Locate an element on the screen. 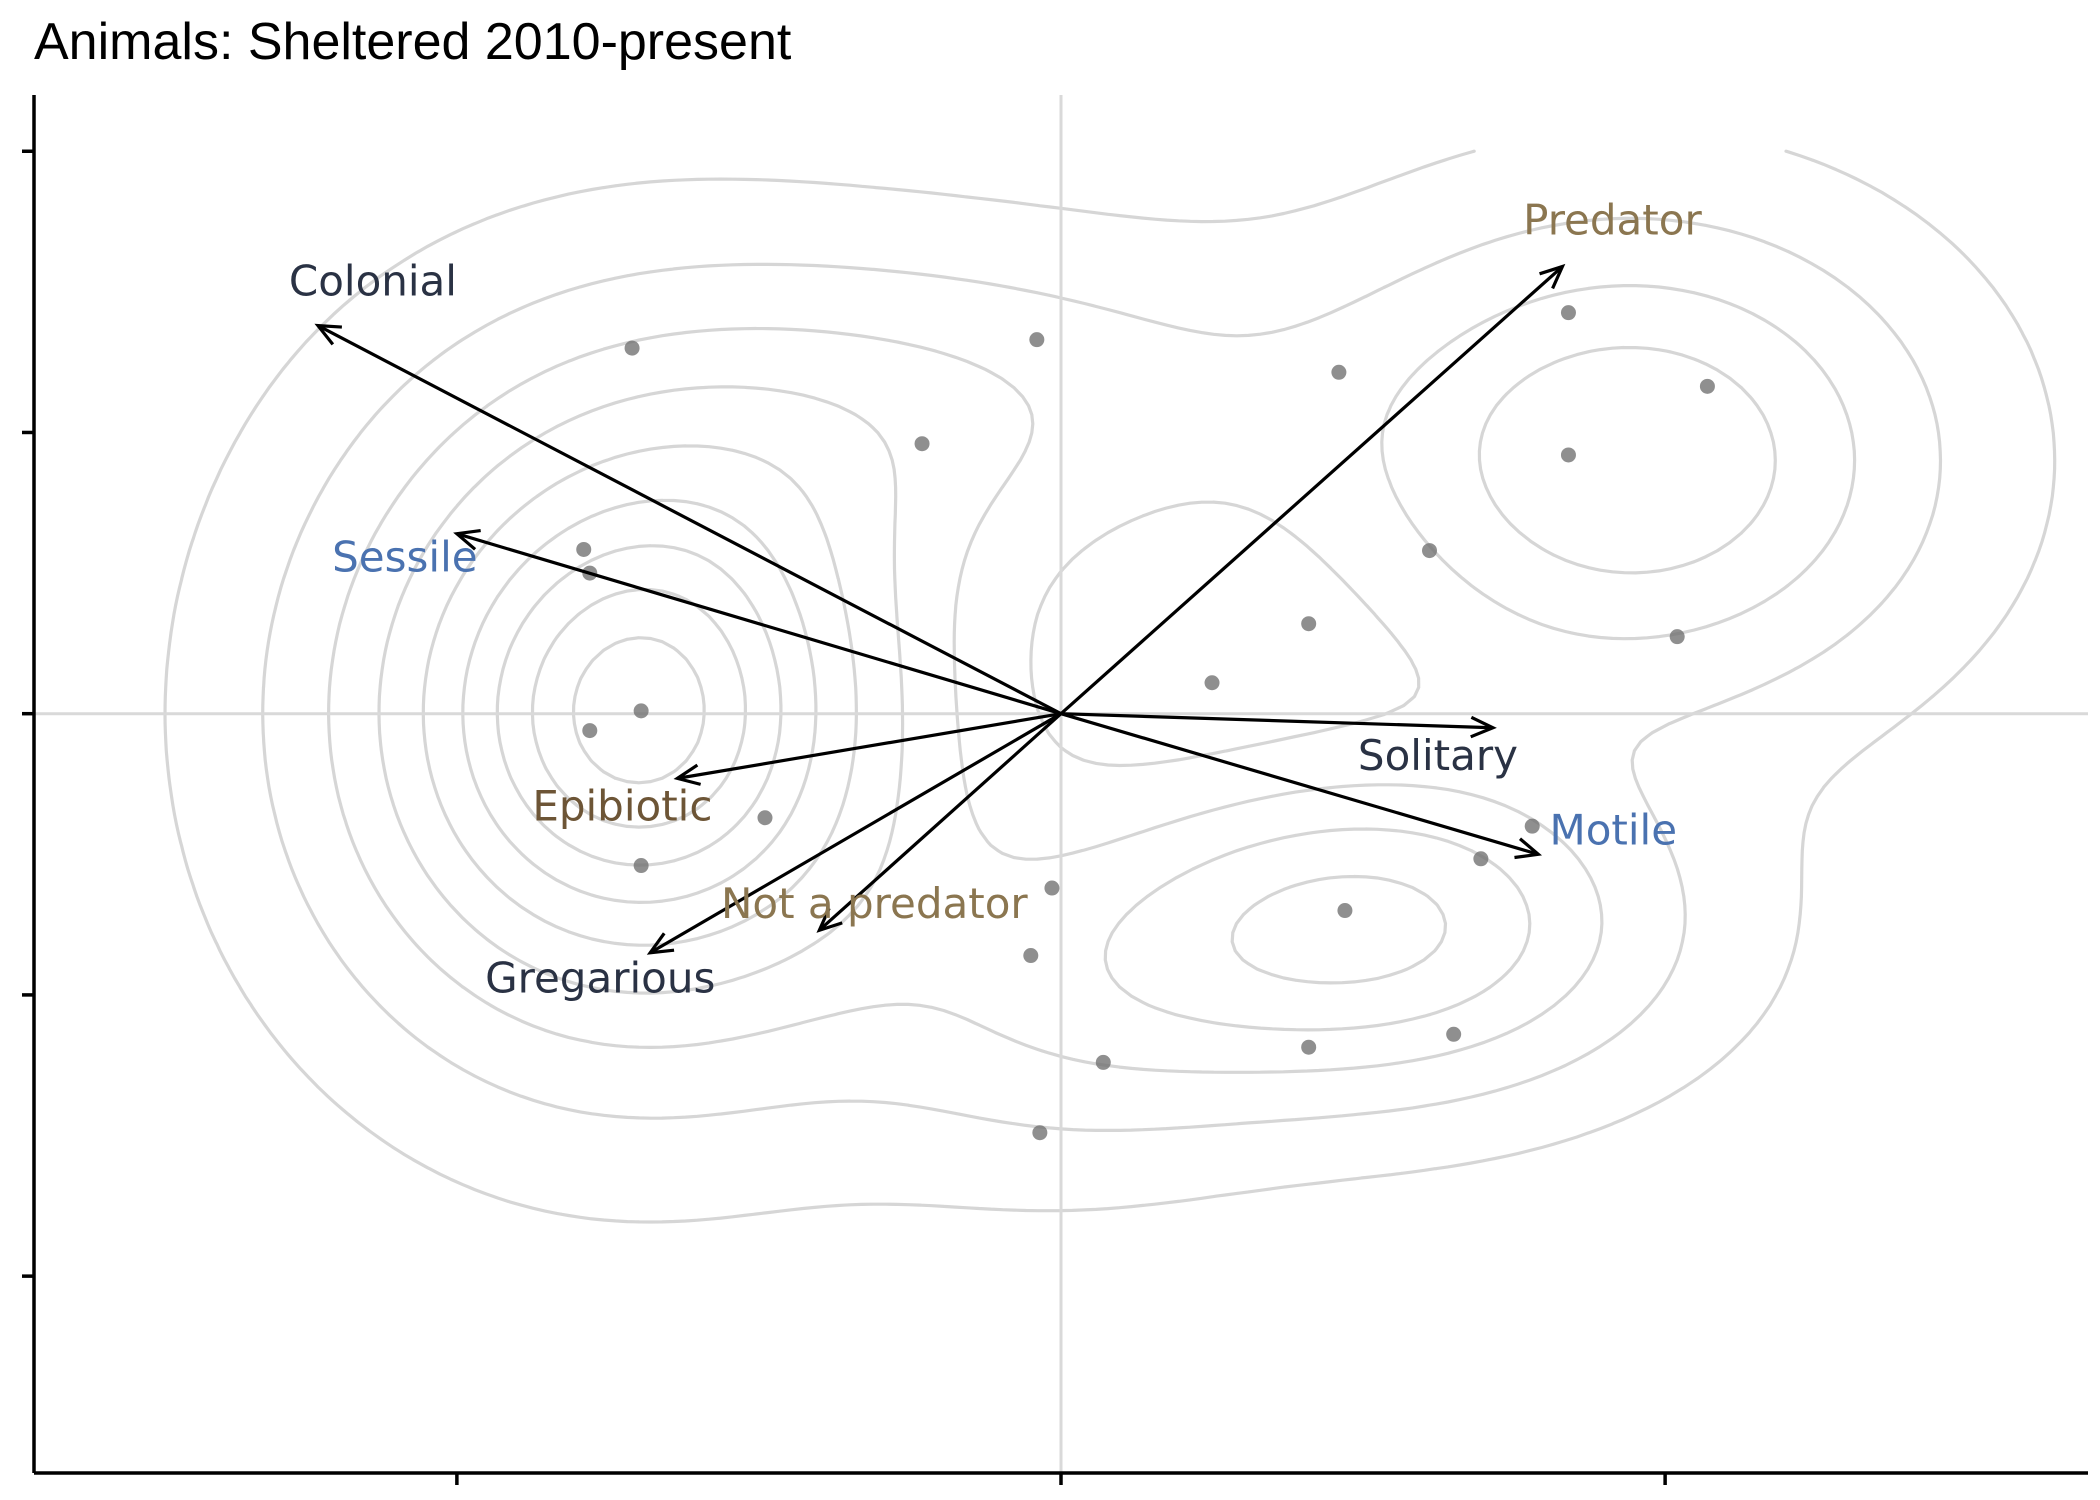  arrowhead-sessile is located at coordinates (467, 540).